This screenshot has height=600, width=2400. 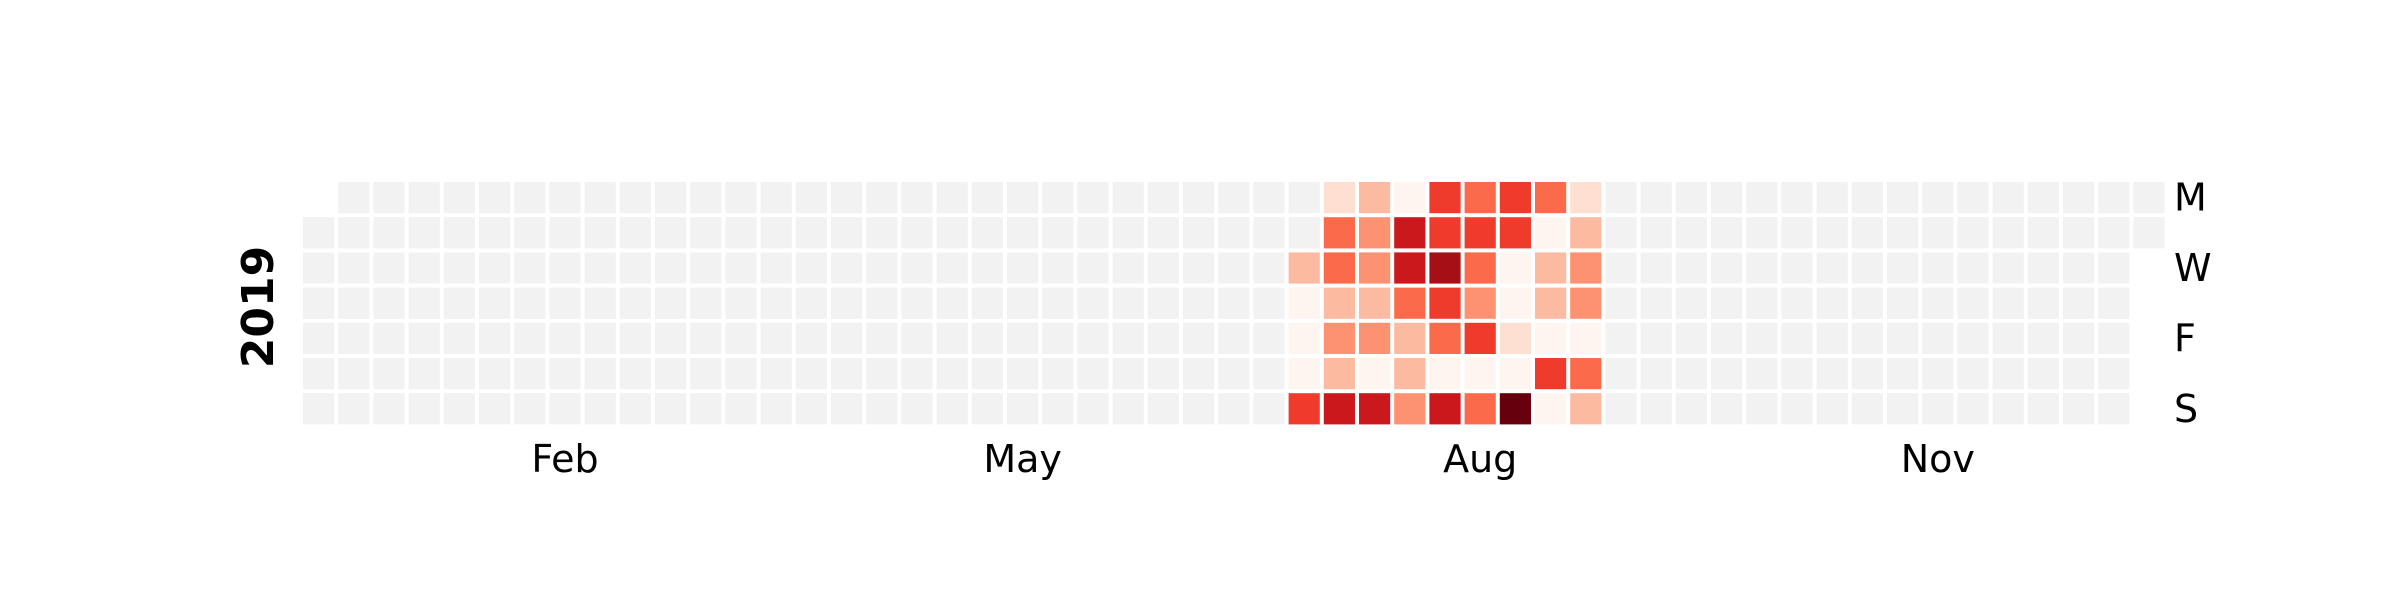 What do you see at coordinates (1938, 459) in the screenshot?
I see `month-label-nov: Nov` at bounding box center [1938, 459].